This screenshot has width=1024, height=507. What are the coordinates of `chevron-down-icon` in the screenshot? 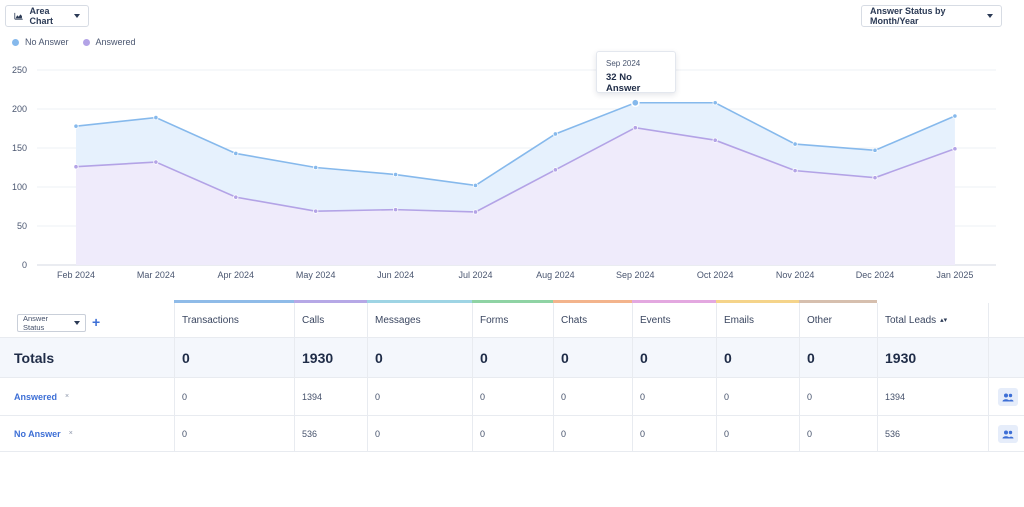 It's located at (77, 16).